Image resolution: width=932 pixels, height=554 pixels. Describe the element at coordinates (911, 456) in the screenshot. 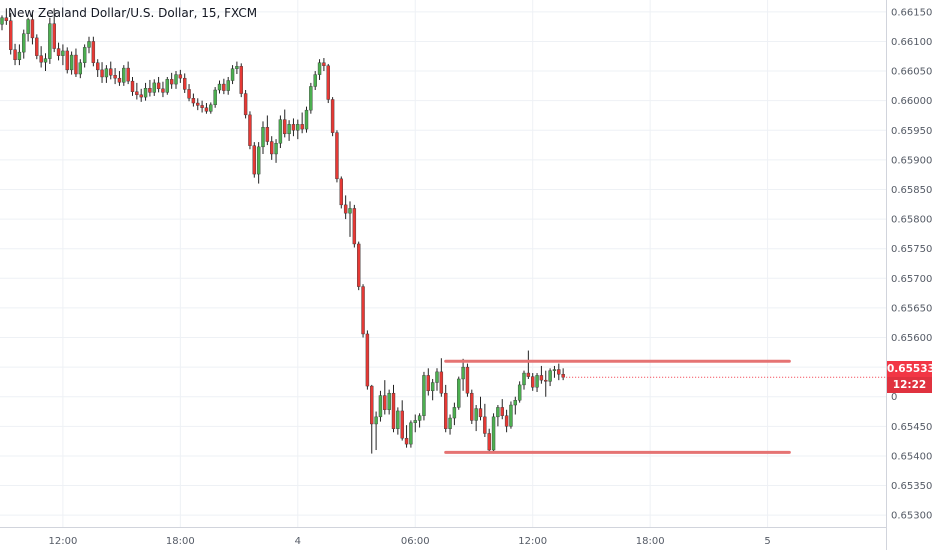

I see `y-tick-label: 0.65400` at that location.